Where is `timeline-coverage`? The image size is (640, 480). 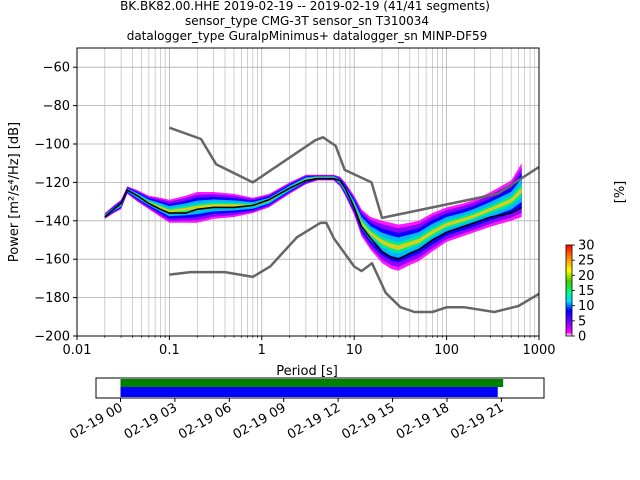
timeline-coverage is located at coordinates (312, 388).